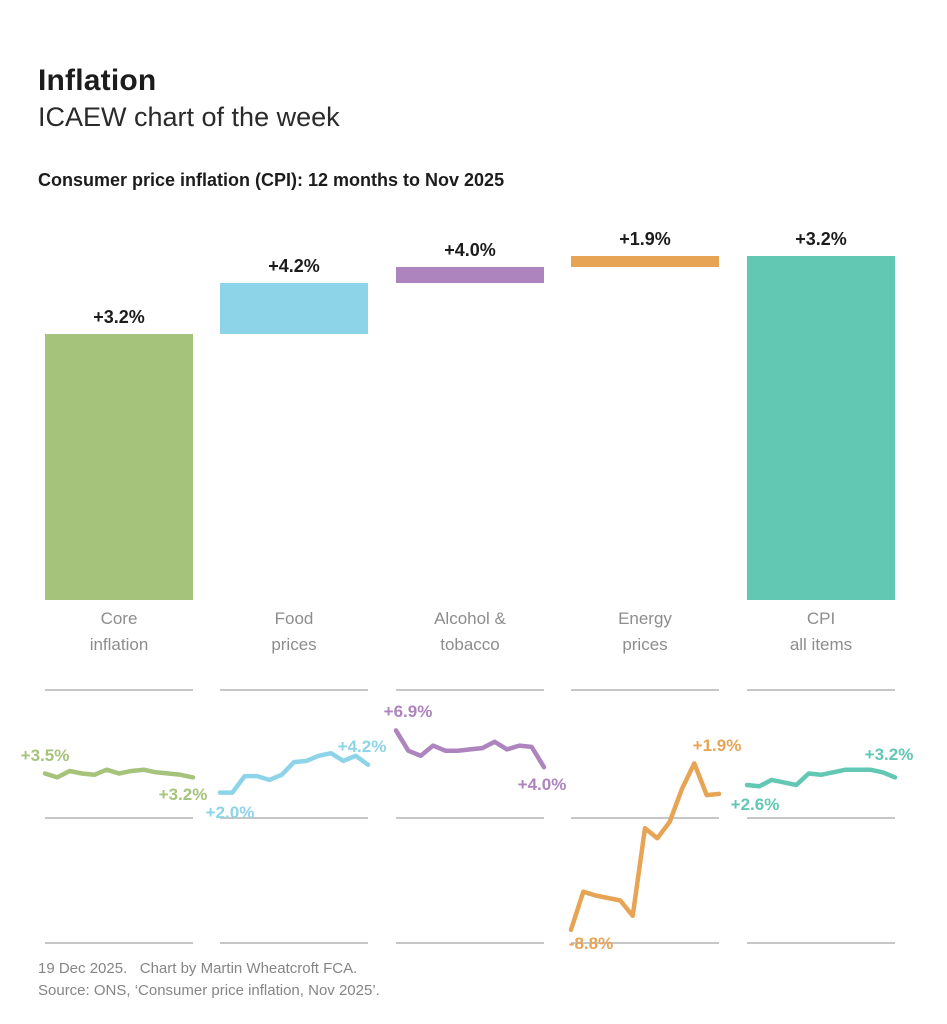 This screenshot has height=1024, width=947. What do you see at coordinates (821, 618) in the screenshot?
I see `category-label-line: CPI` at bounding box center [821, 618].